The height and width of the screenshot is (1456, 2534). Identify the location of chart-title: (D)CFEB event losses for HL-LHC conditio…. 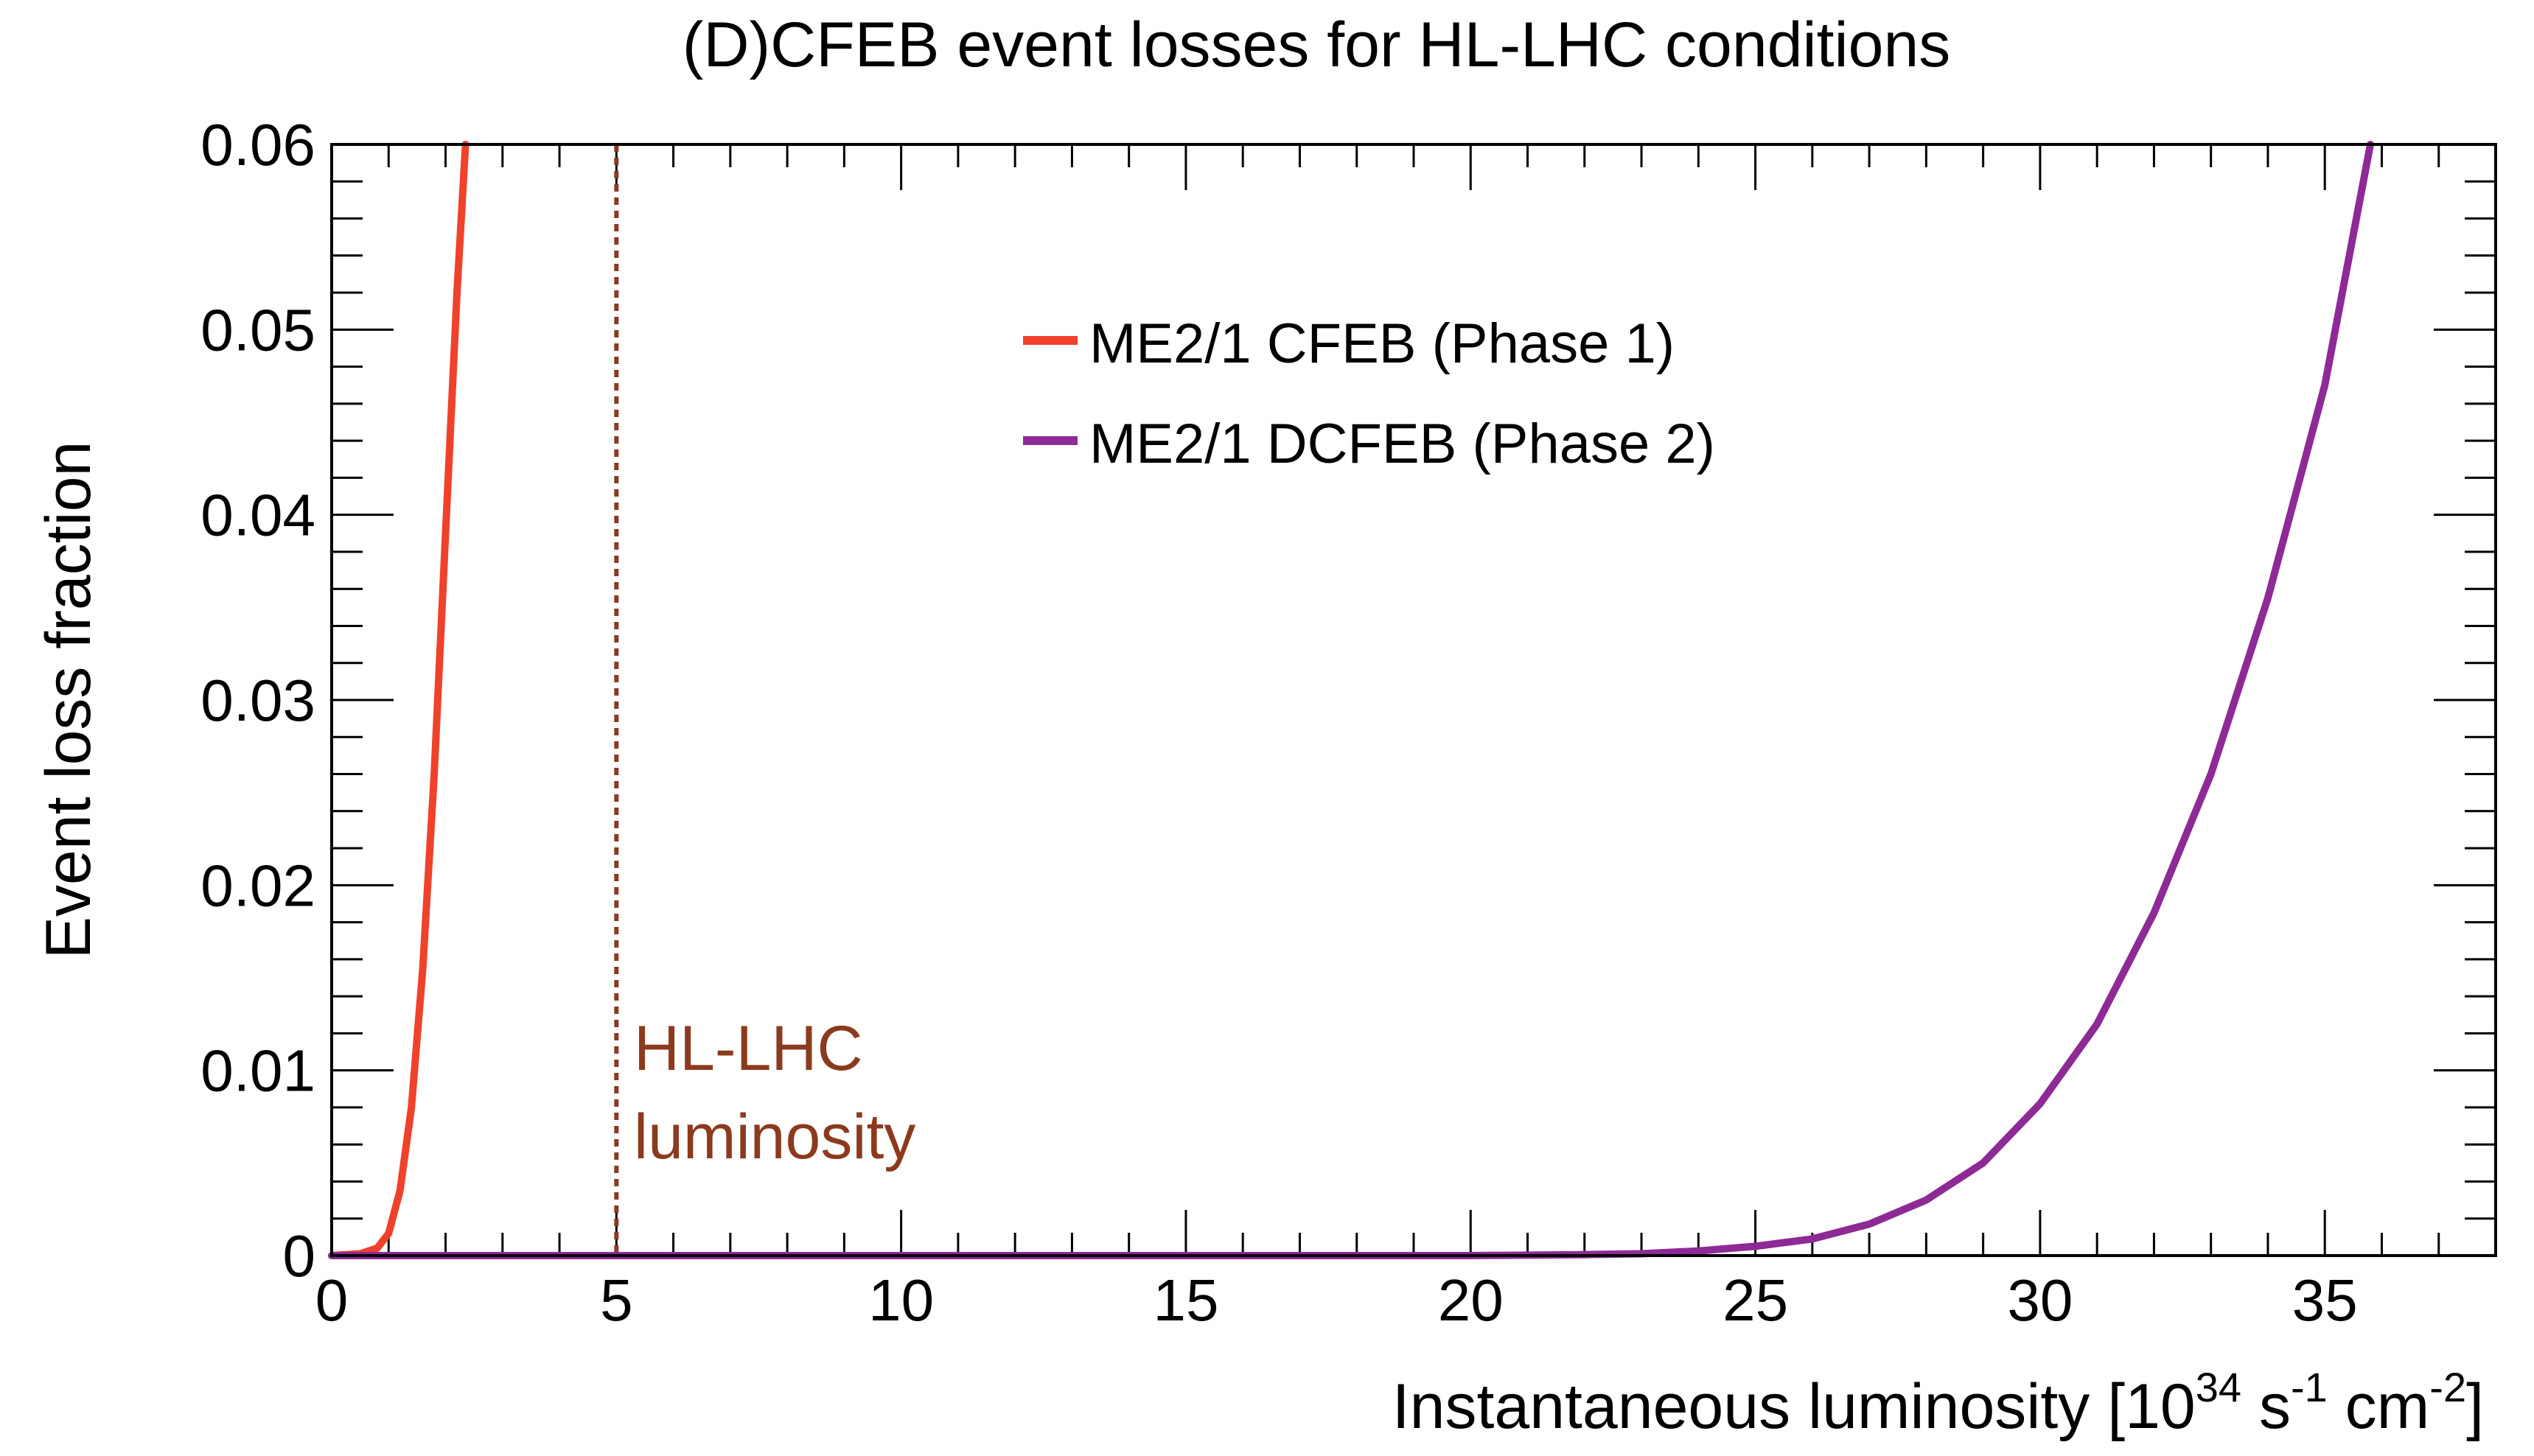
(1317, 45).